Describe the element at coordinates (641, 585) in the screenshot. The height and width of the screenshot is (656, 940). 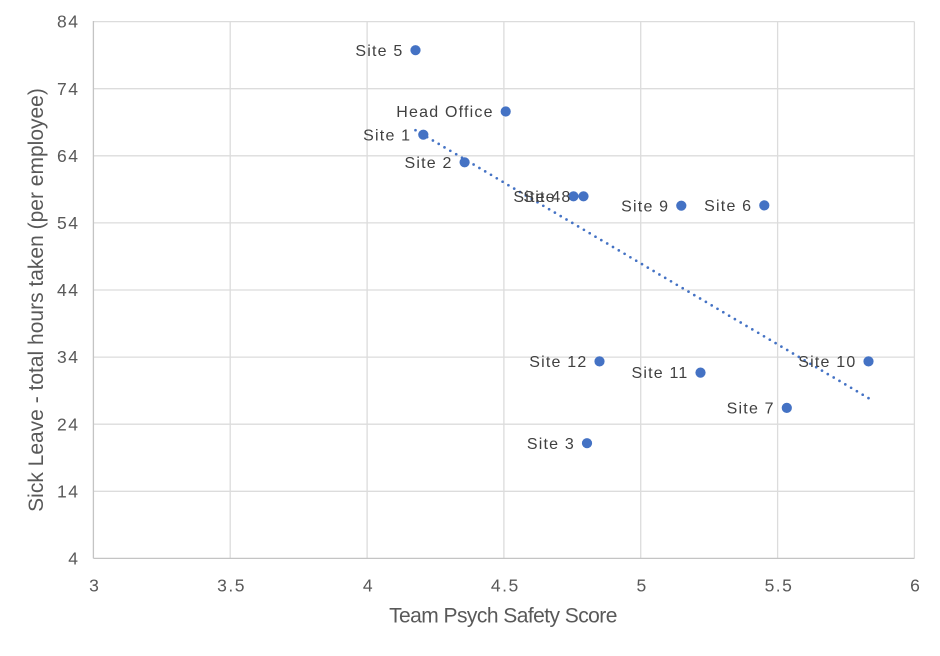
I see `svg-text: 5` at that location.